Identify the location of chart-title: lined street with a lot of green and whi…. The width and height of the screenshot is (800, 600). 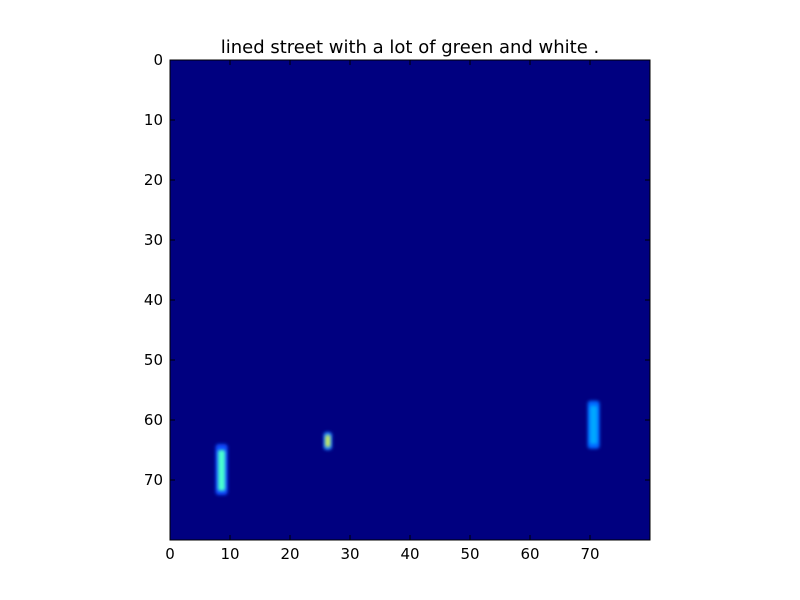
(410, 47).